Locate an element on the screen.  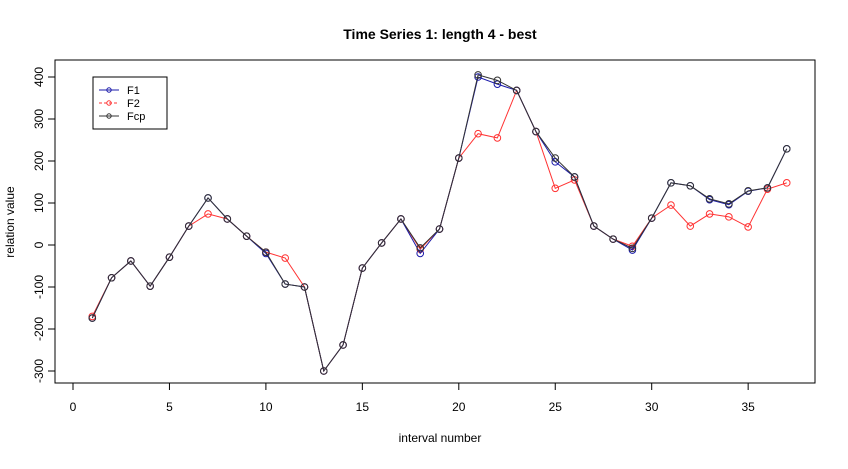
y-axis-label: relation value is located at coordinates (10, 222).